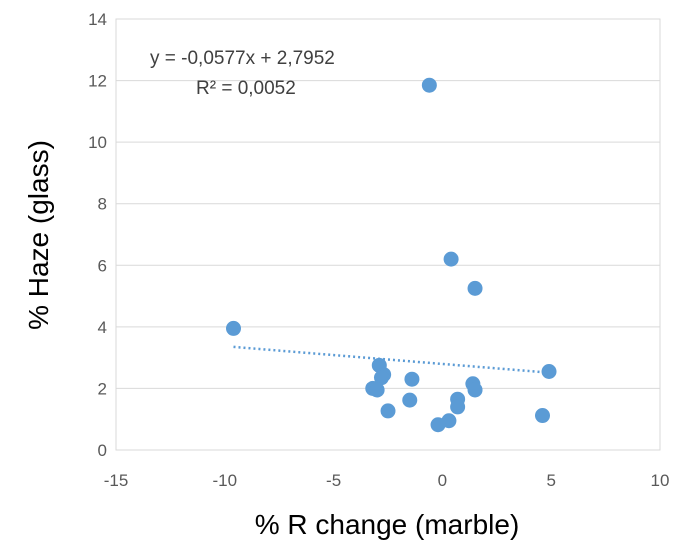 The image size is (690, 550). Describe the element at coordinates (242, 58) in the screenshot. I see `trendline-equation: y = -0,0577x + 2,7952` at that location.